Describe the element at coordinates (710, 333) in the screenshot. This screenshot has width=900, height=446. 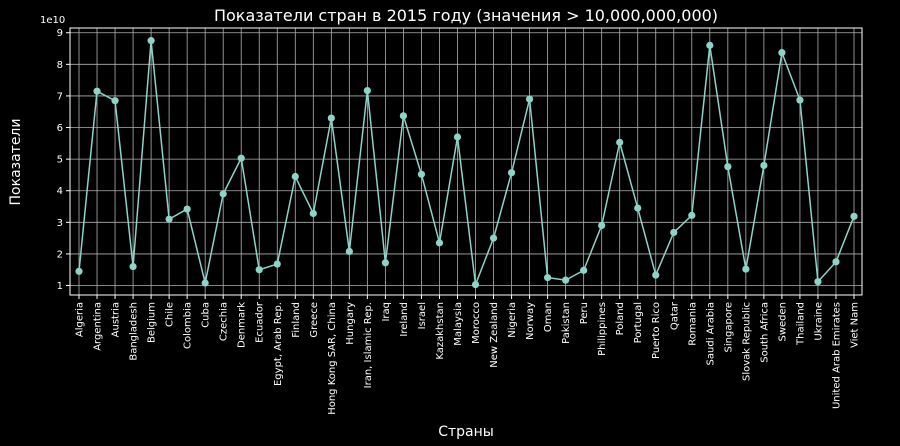
I see `x-tick-label: Saudi Arabia` at that location.